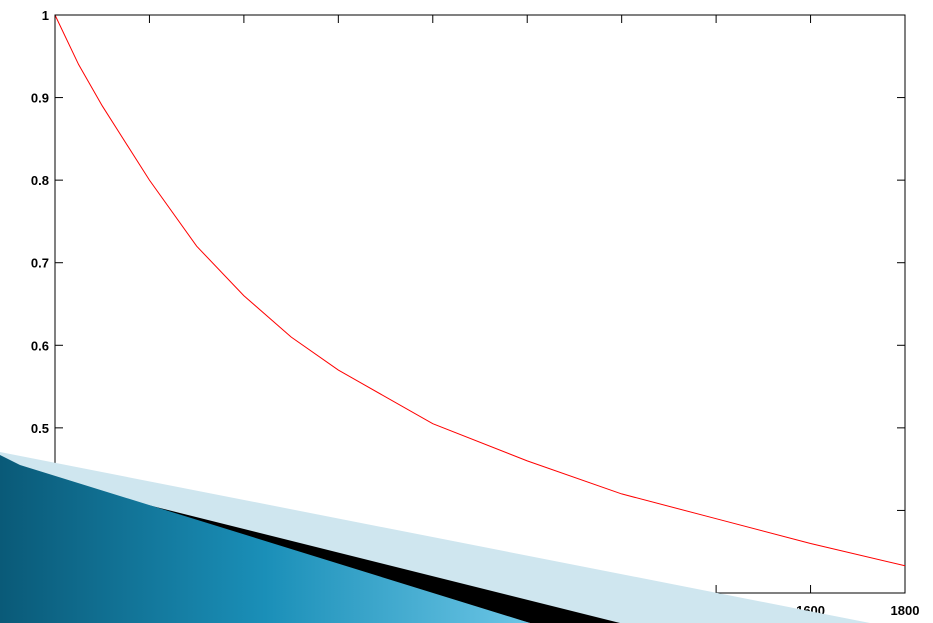  What do you see at coordinates (40, 180) in the screenshot?
I see `y-tick-label: 0.8` at bounding box center [40, 180].